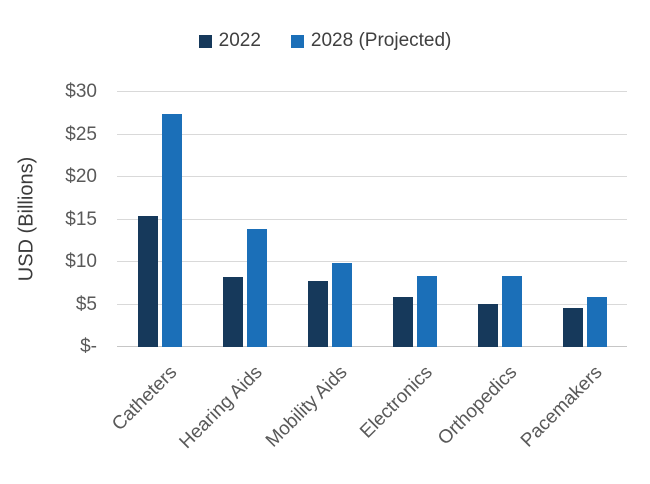 The image size is (650, 484). Describe the element at coordinates (145, 399) in the screenshot. I see `x-label-catheters: Catheters` at that location.